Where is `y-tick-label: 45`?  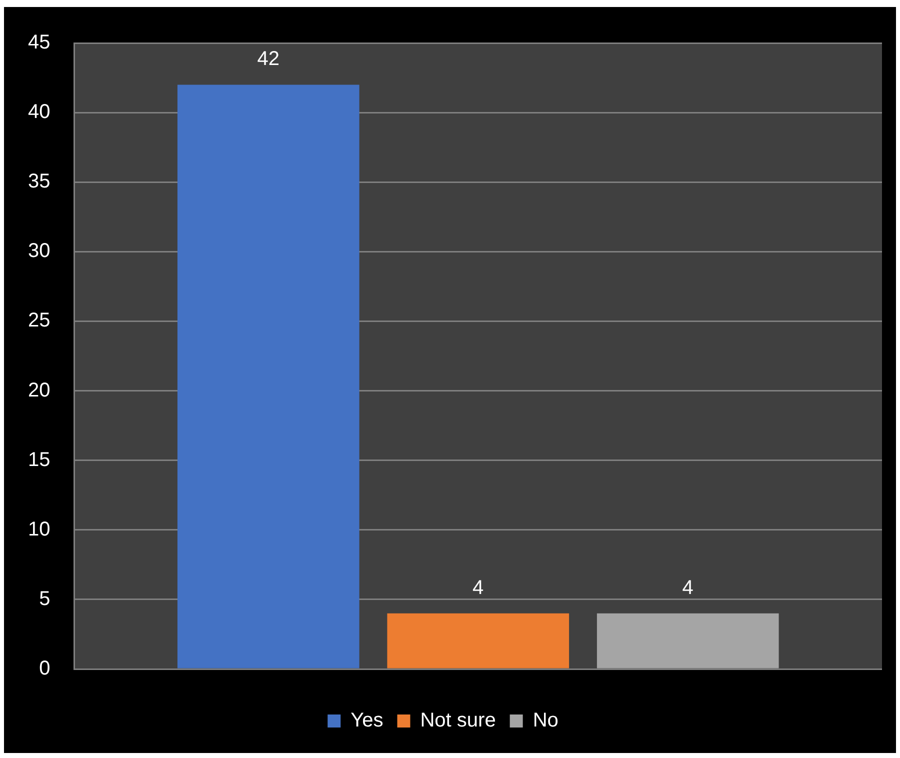 y-tick-label: 45 is located at coordinates (39, 43).